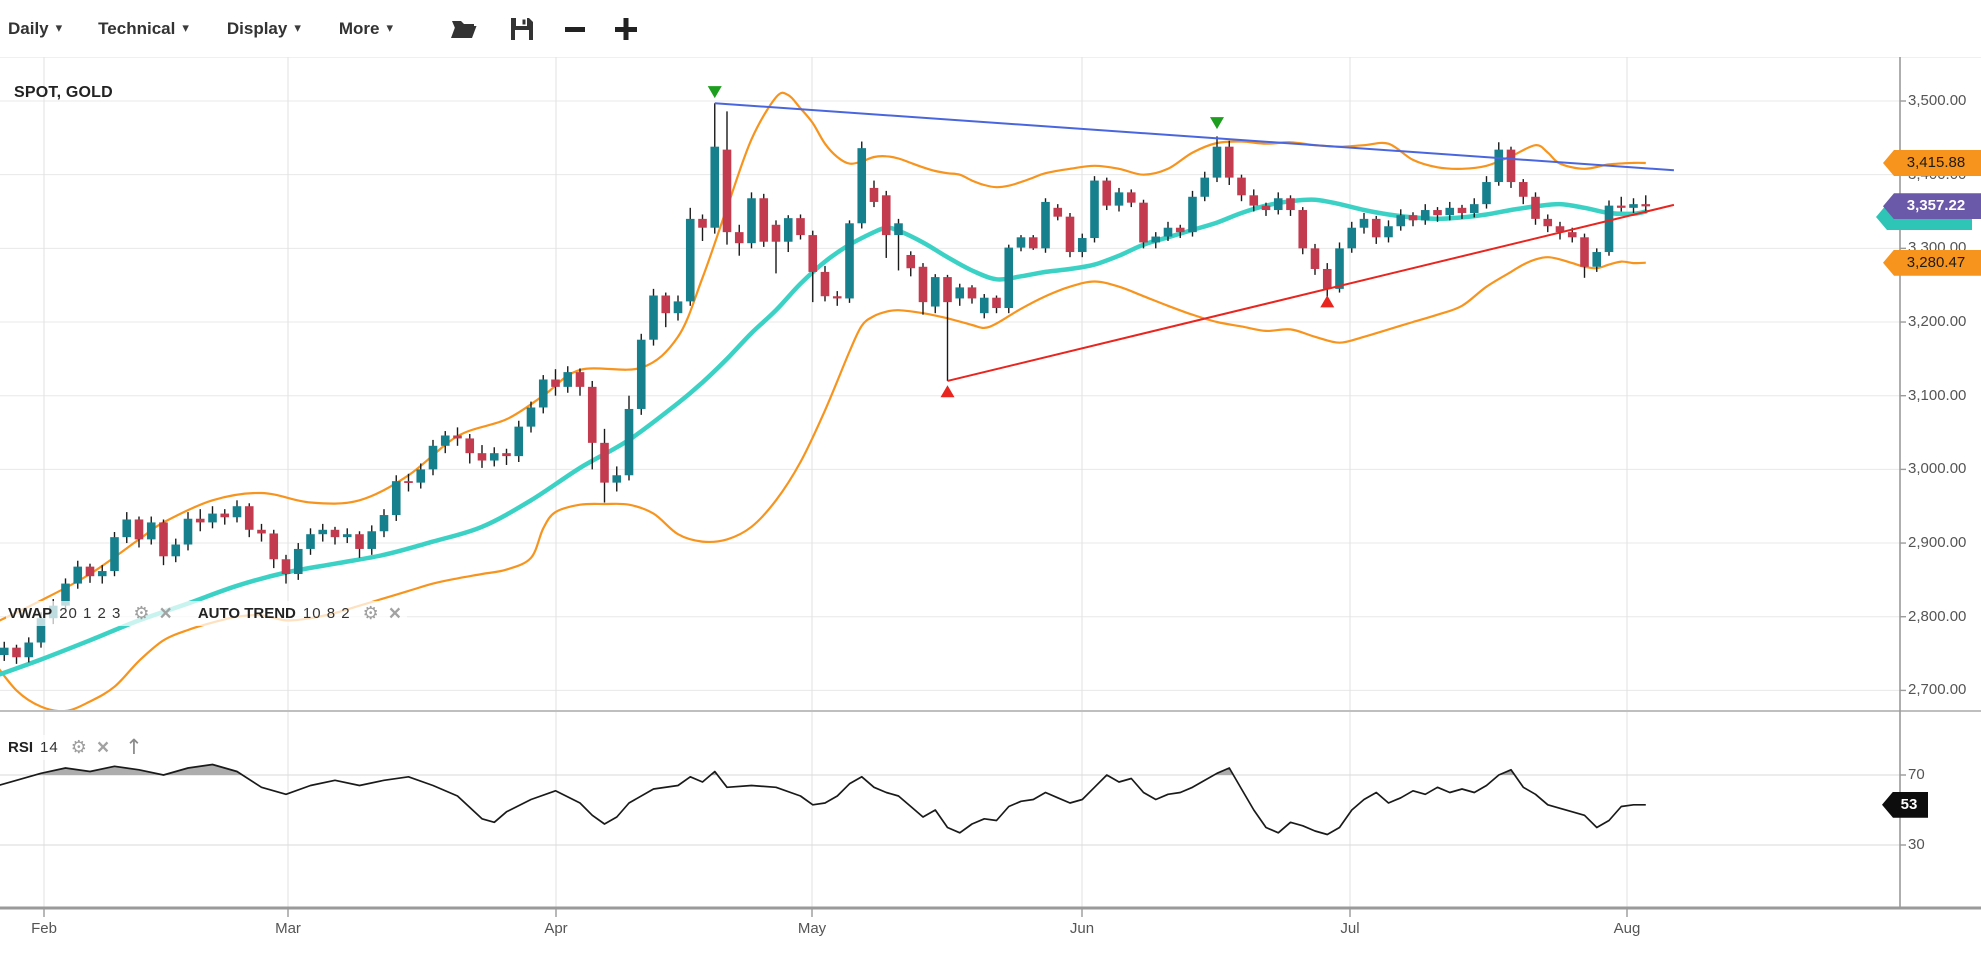 The image size is (1981, 955). Describe the element at coordinates (134, 747) in the screenshot. I see `rsi-move-up-arrow-icon: ↑` at that location.